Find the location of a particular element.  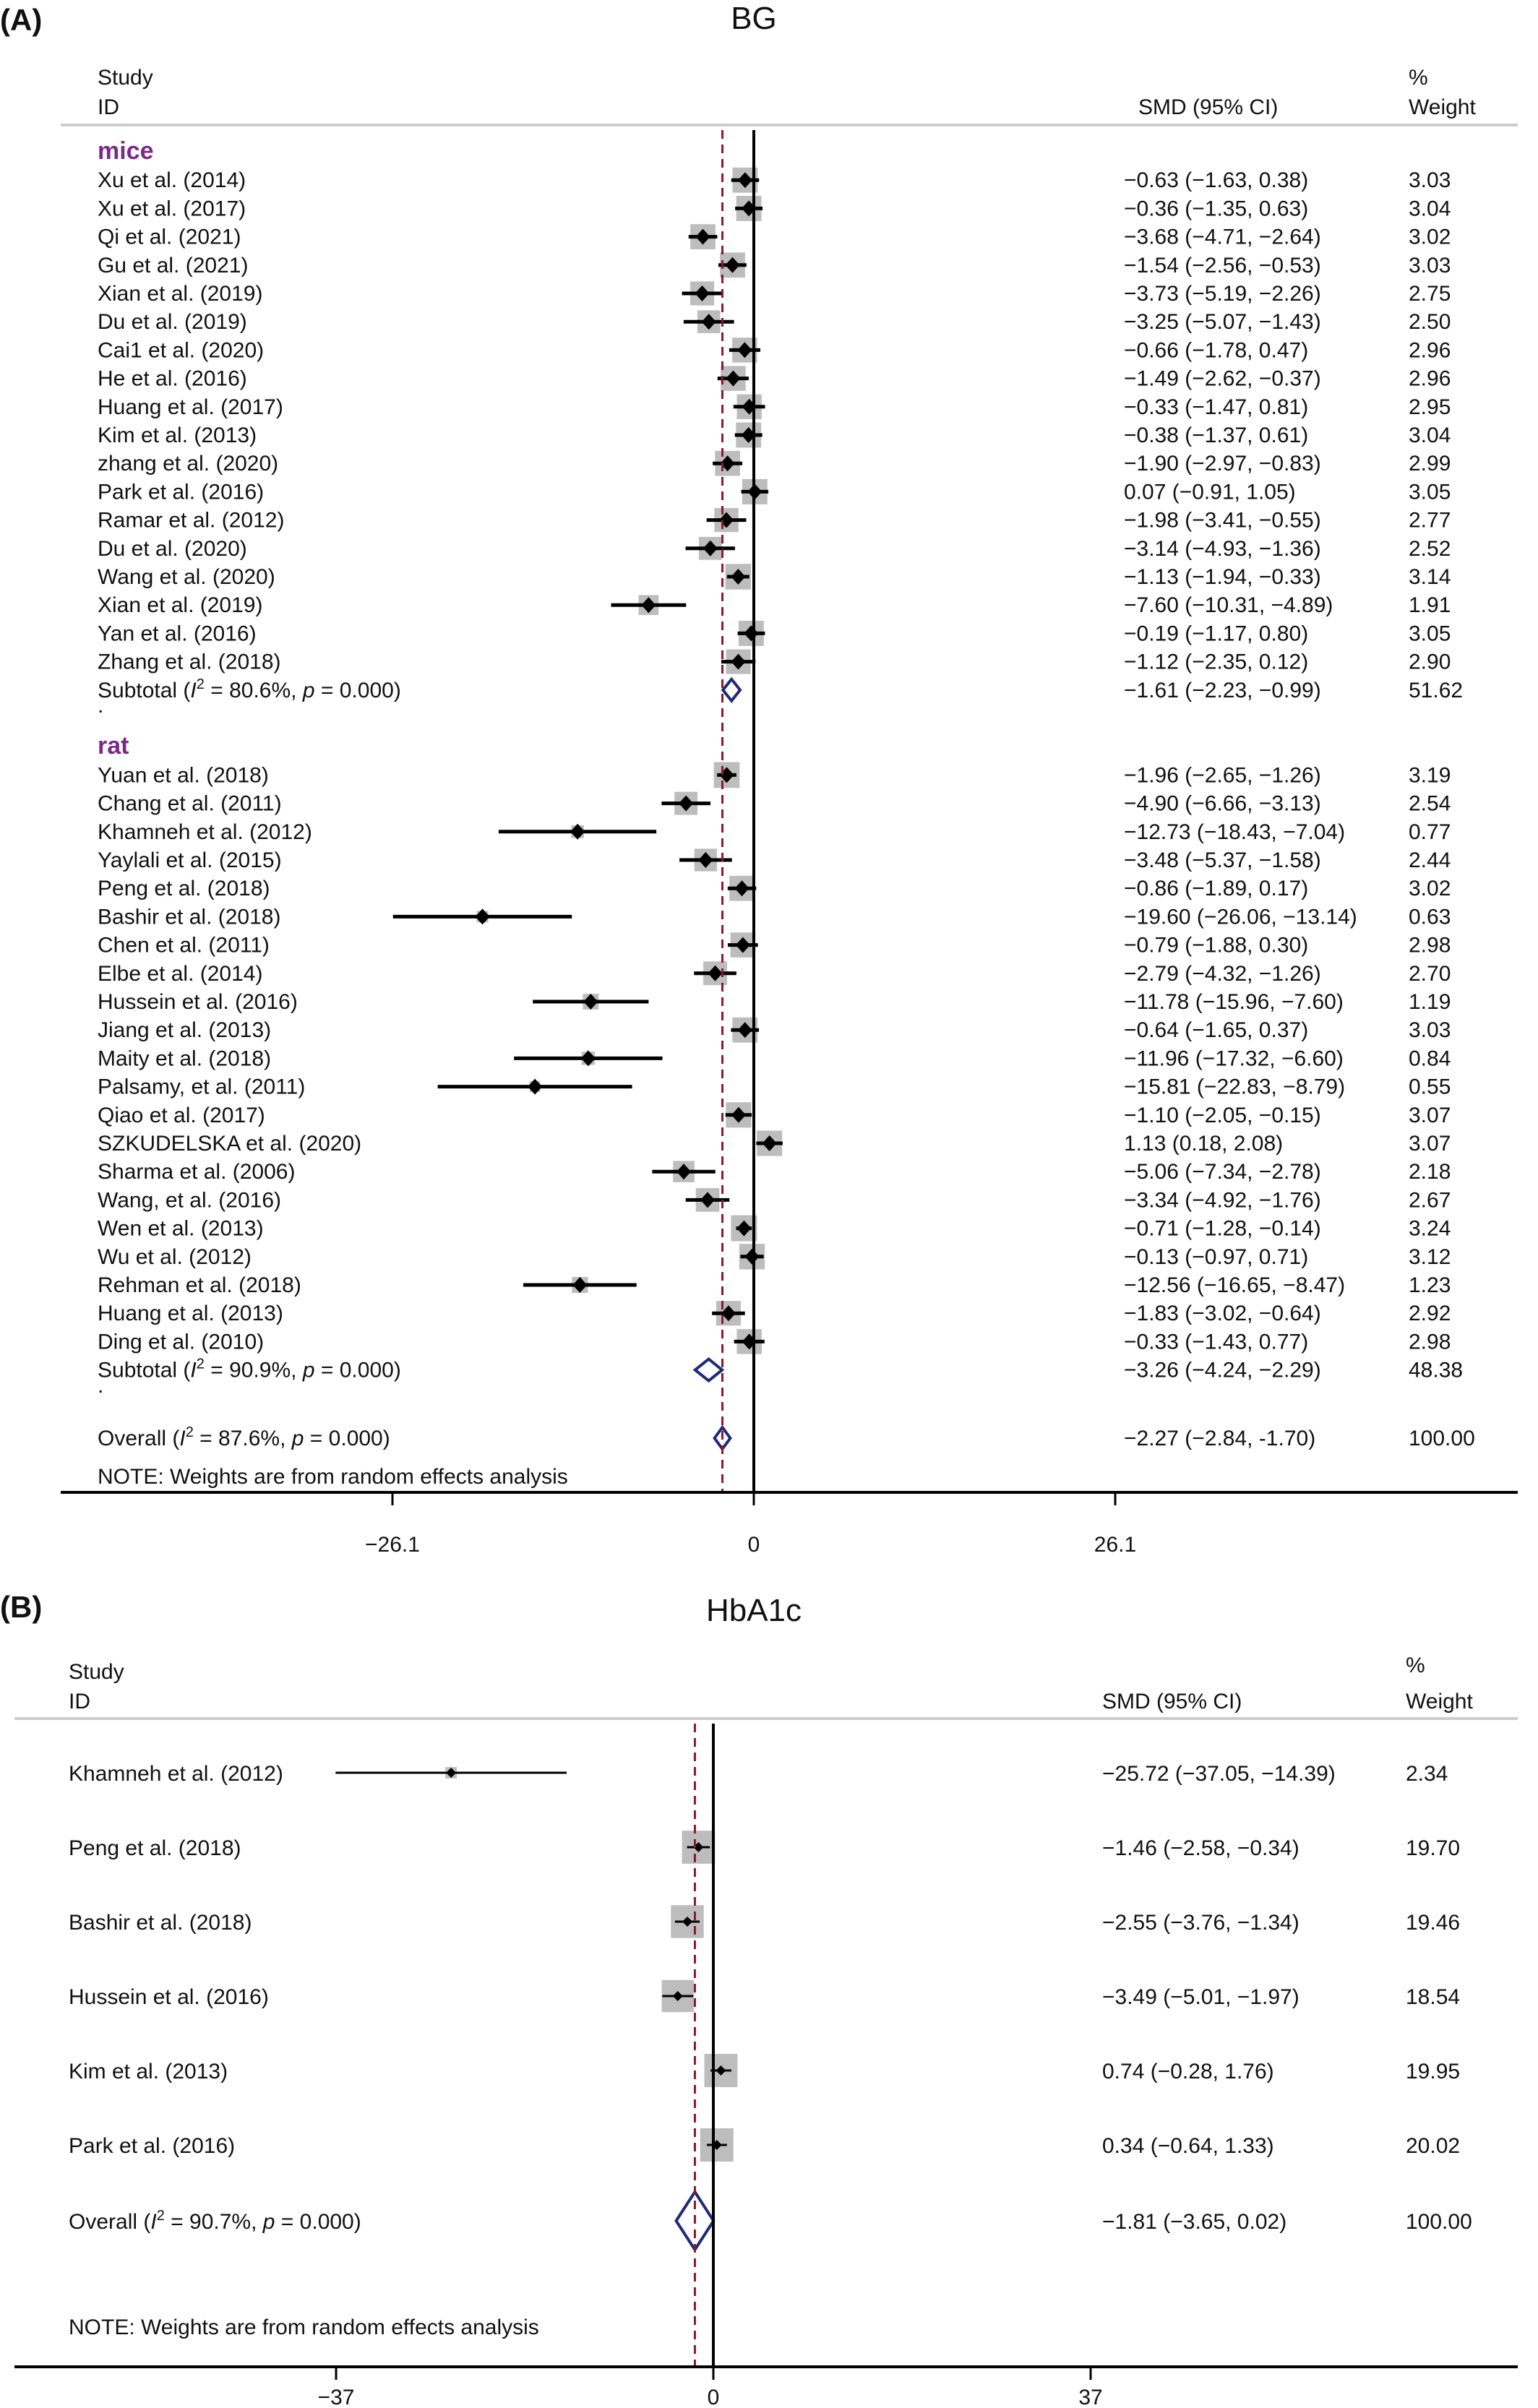

effect-text: −0.86 (−1.89, 0.17) is located at coordinates (1216, 888).